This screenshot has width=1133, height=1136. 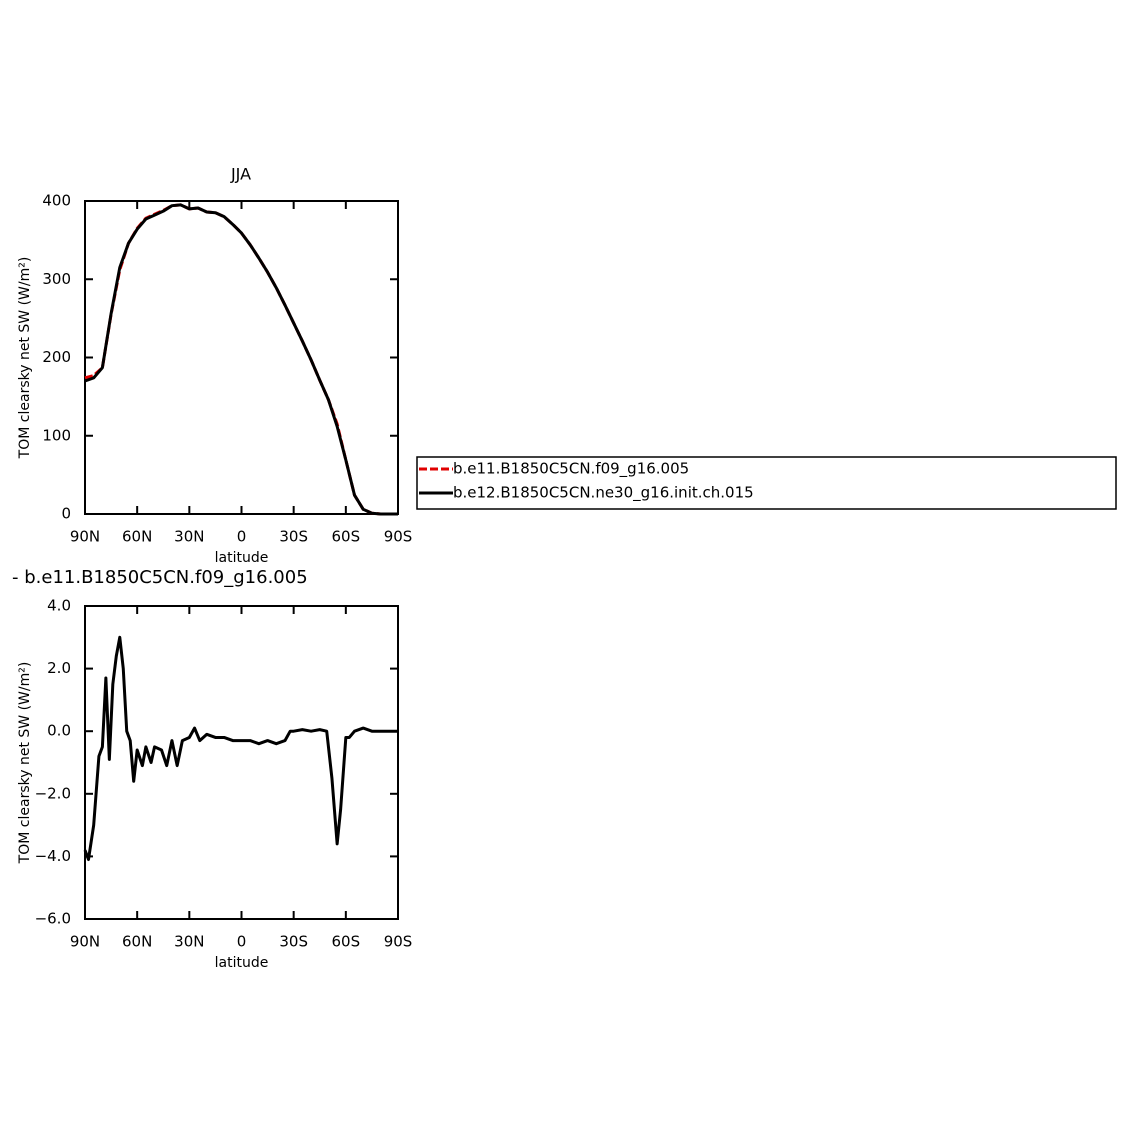 What do you see at coordinates (66, 514) in the screenshot?
I see `y-tick-label: 0` at bounding box center [66, 514].